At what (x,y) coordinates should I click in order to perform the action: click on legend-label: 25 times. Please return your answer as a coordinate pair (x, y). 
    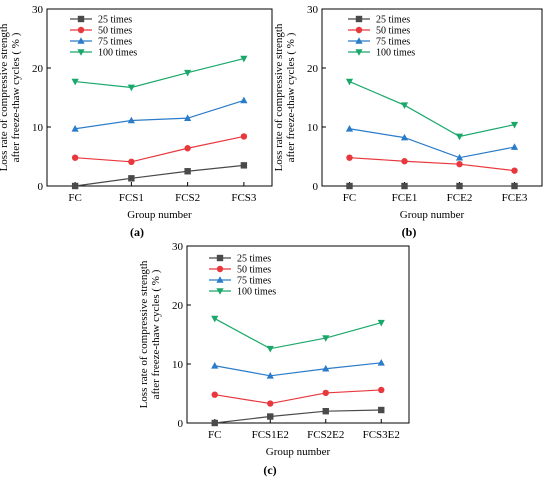
    Looking at the image, I should click on (393, 20).